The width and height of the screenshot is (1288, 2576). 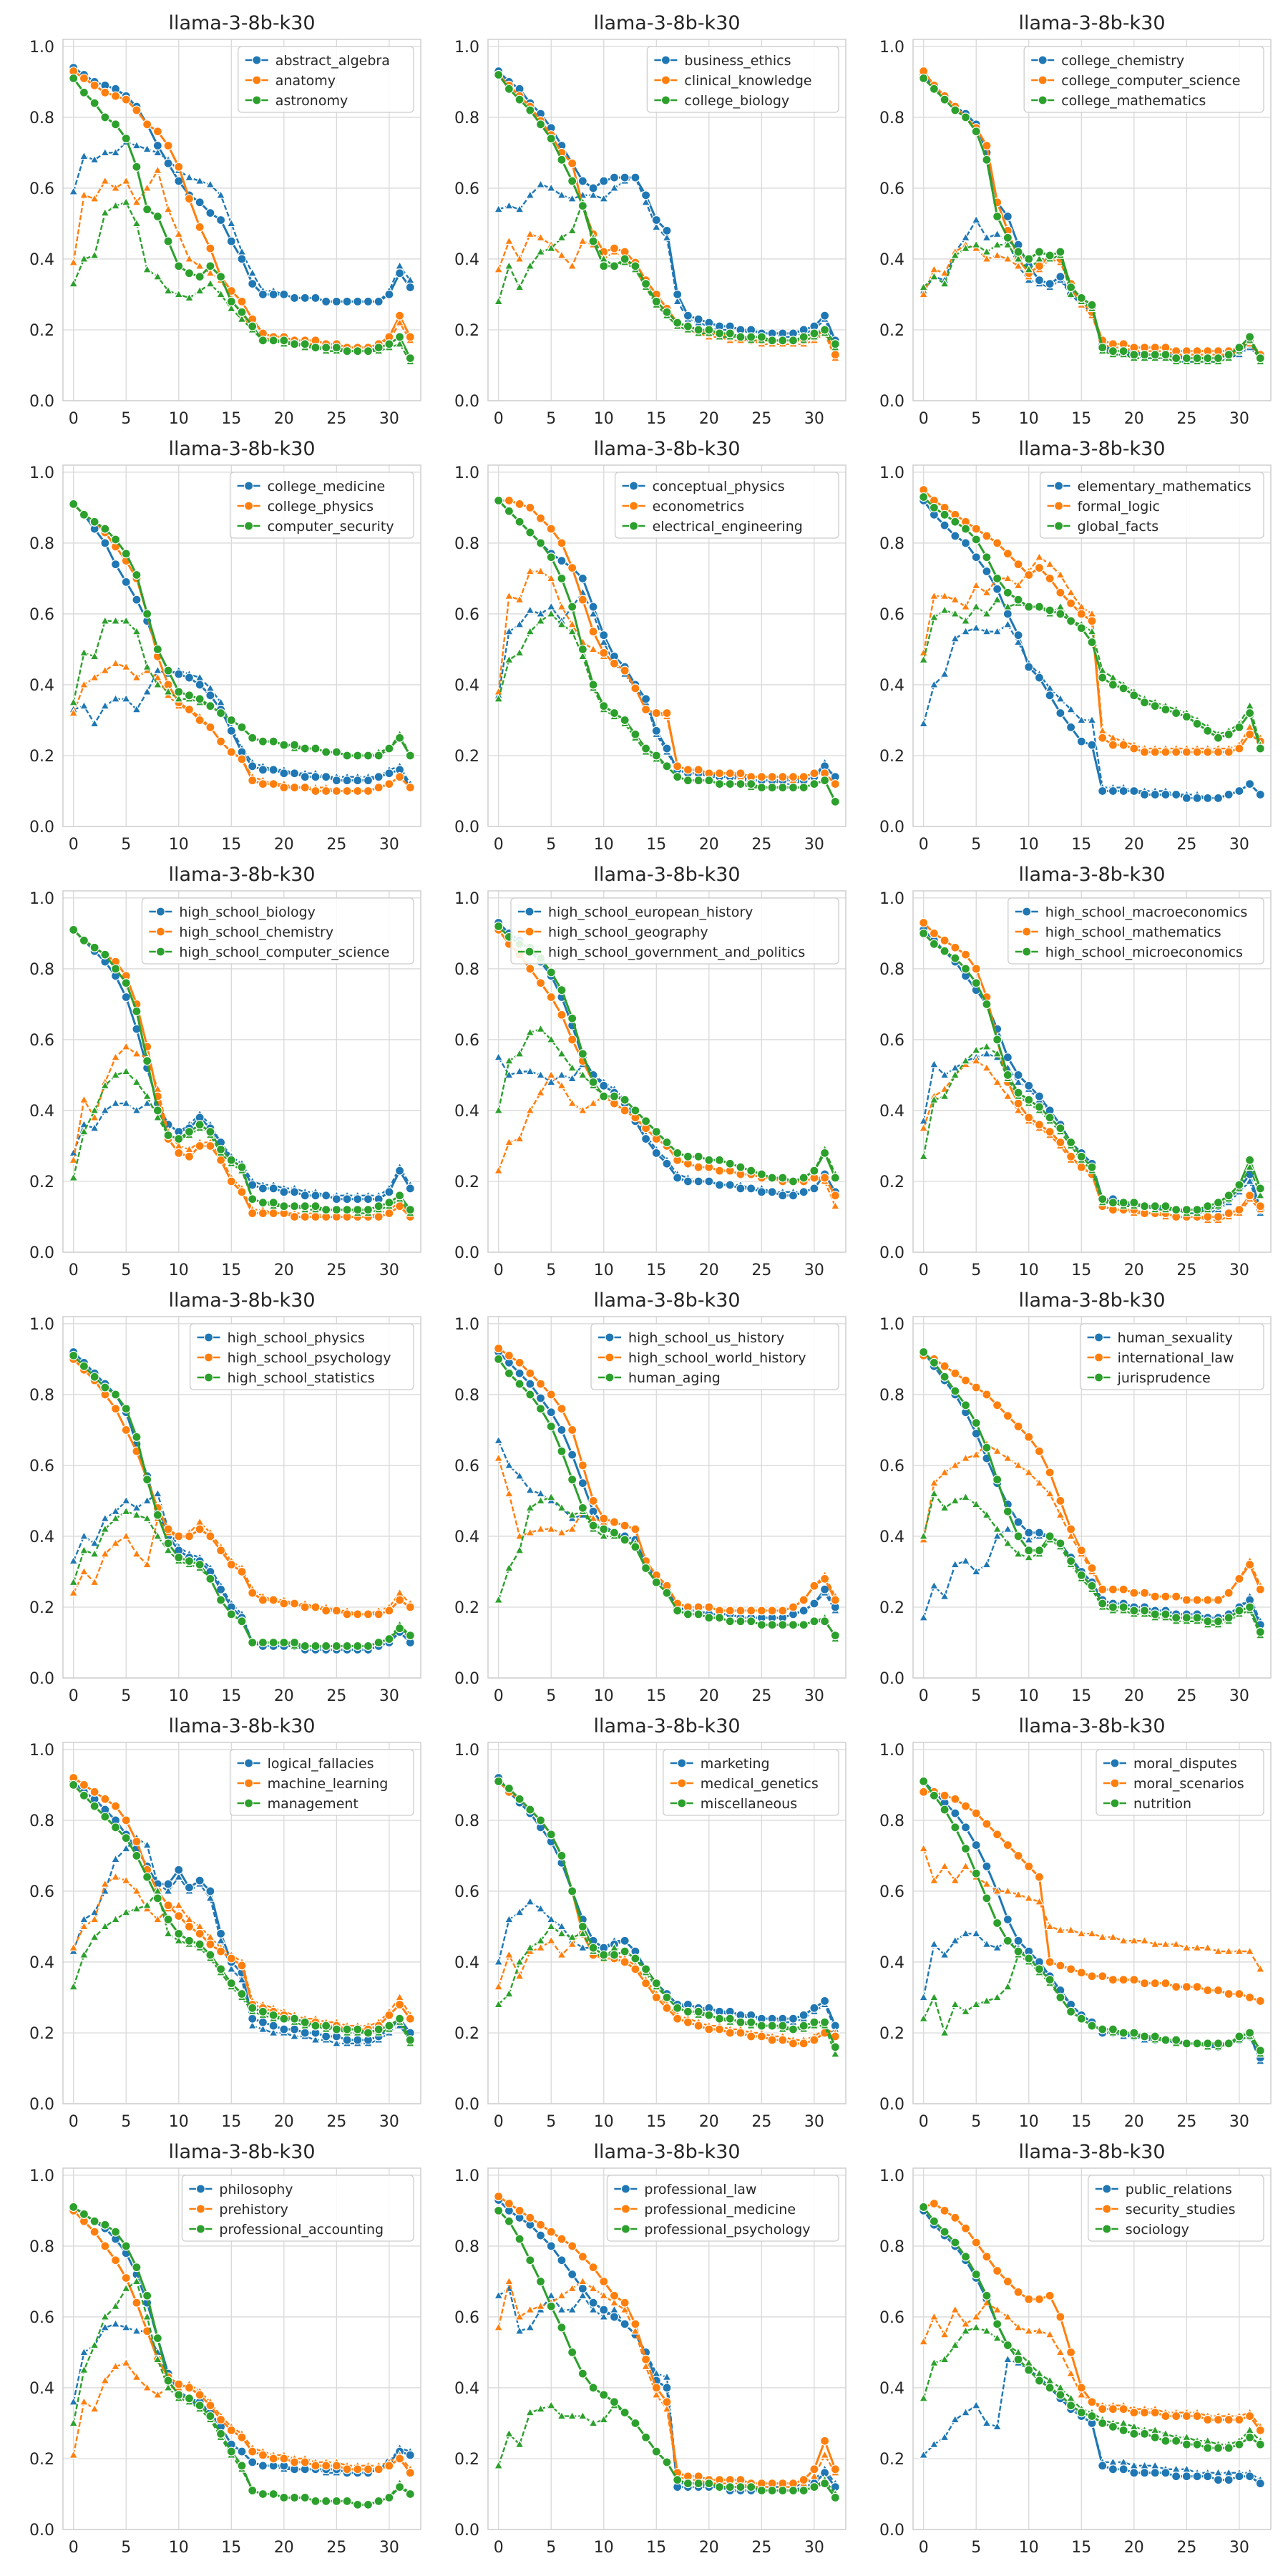 What do you see at coordinates (242, 1501) in the screenshot?
I see `series-high_school_statistics` at bounding box center [242, 1501].